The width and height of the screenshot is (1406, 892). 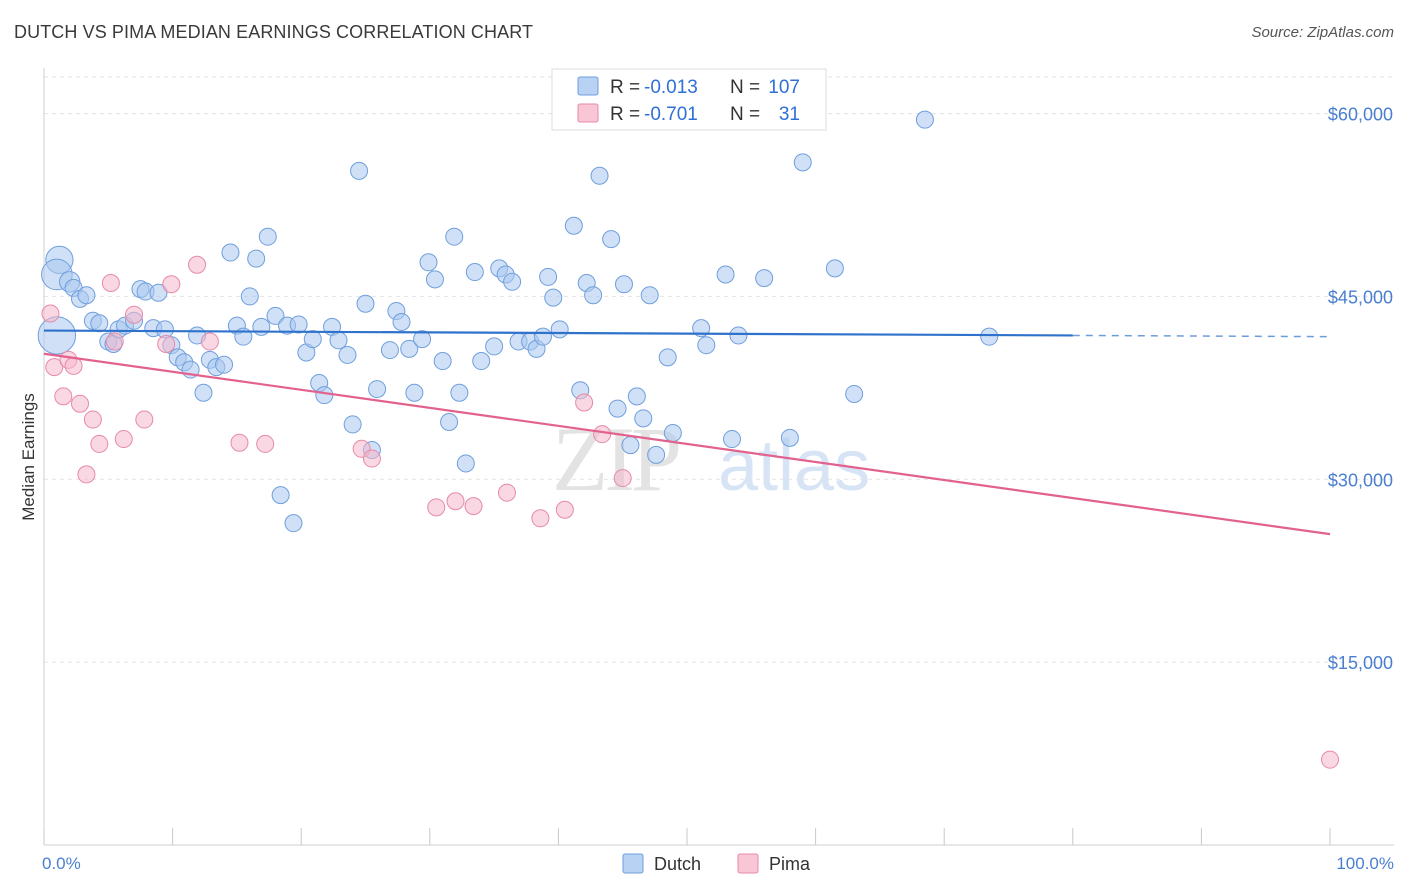 I want to click on dutch-trendline, so click(x=558, y=333).